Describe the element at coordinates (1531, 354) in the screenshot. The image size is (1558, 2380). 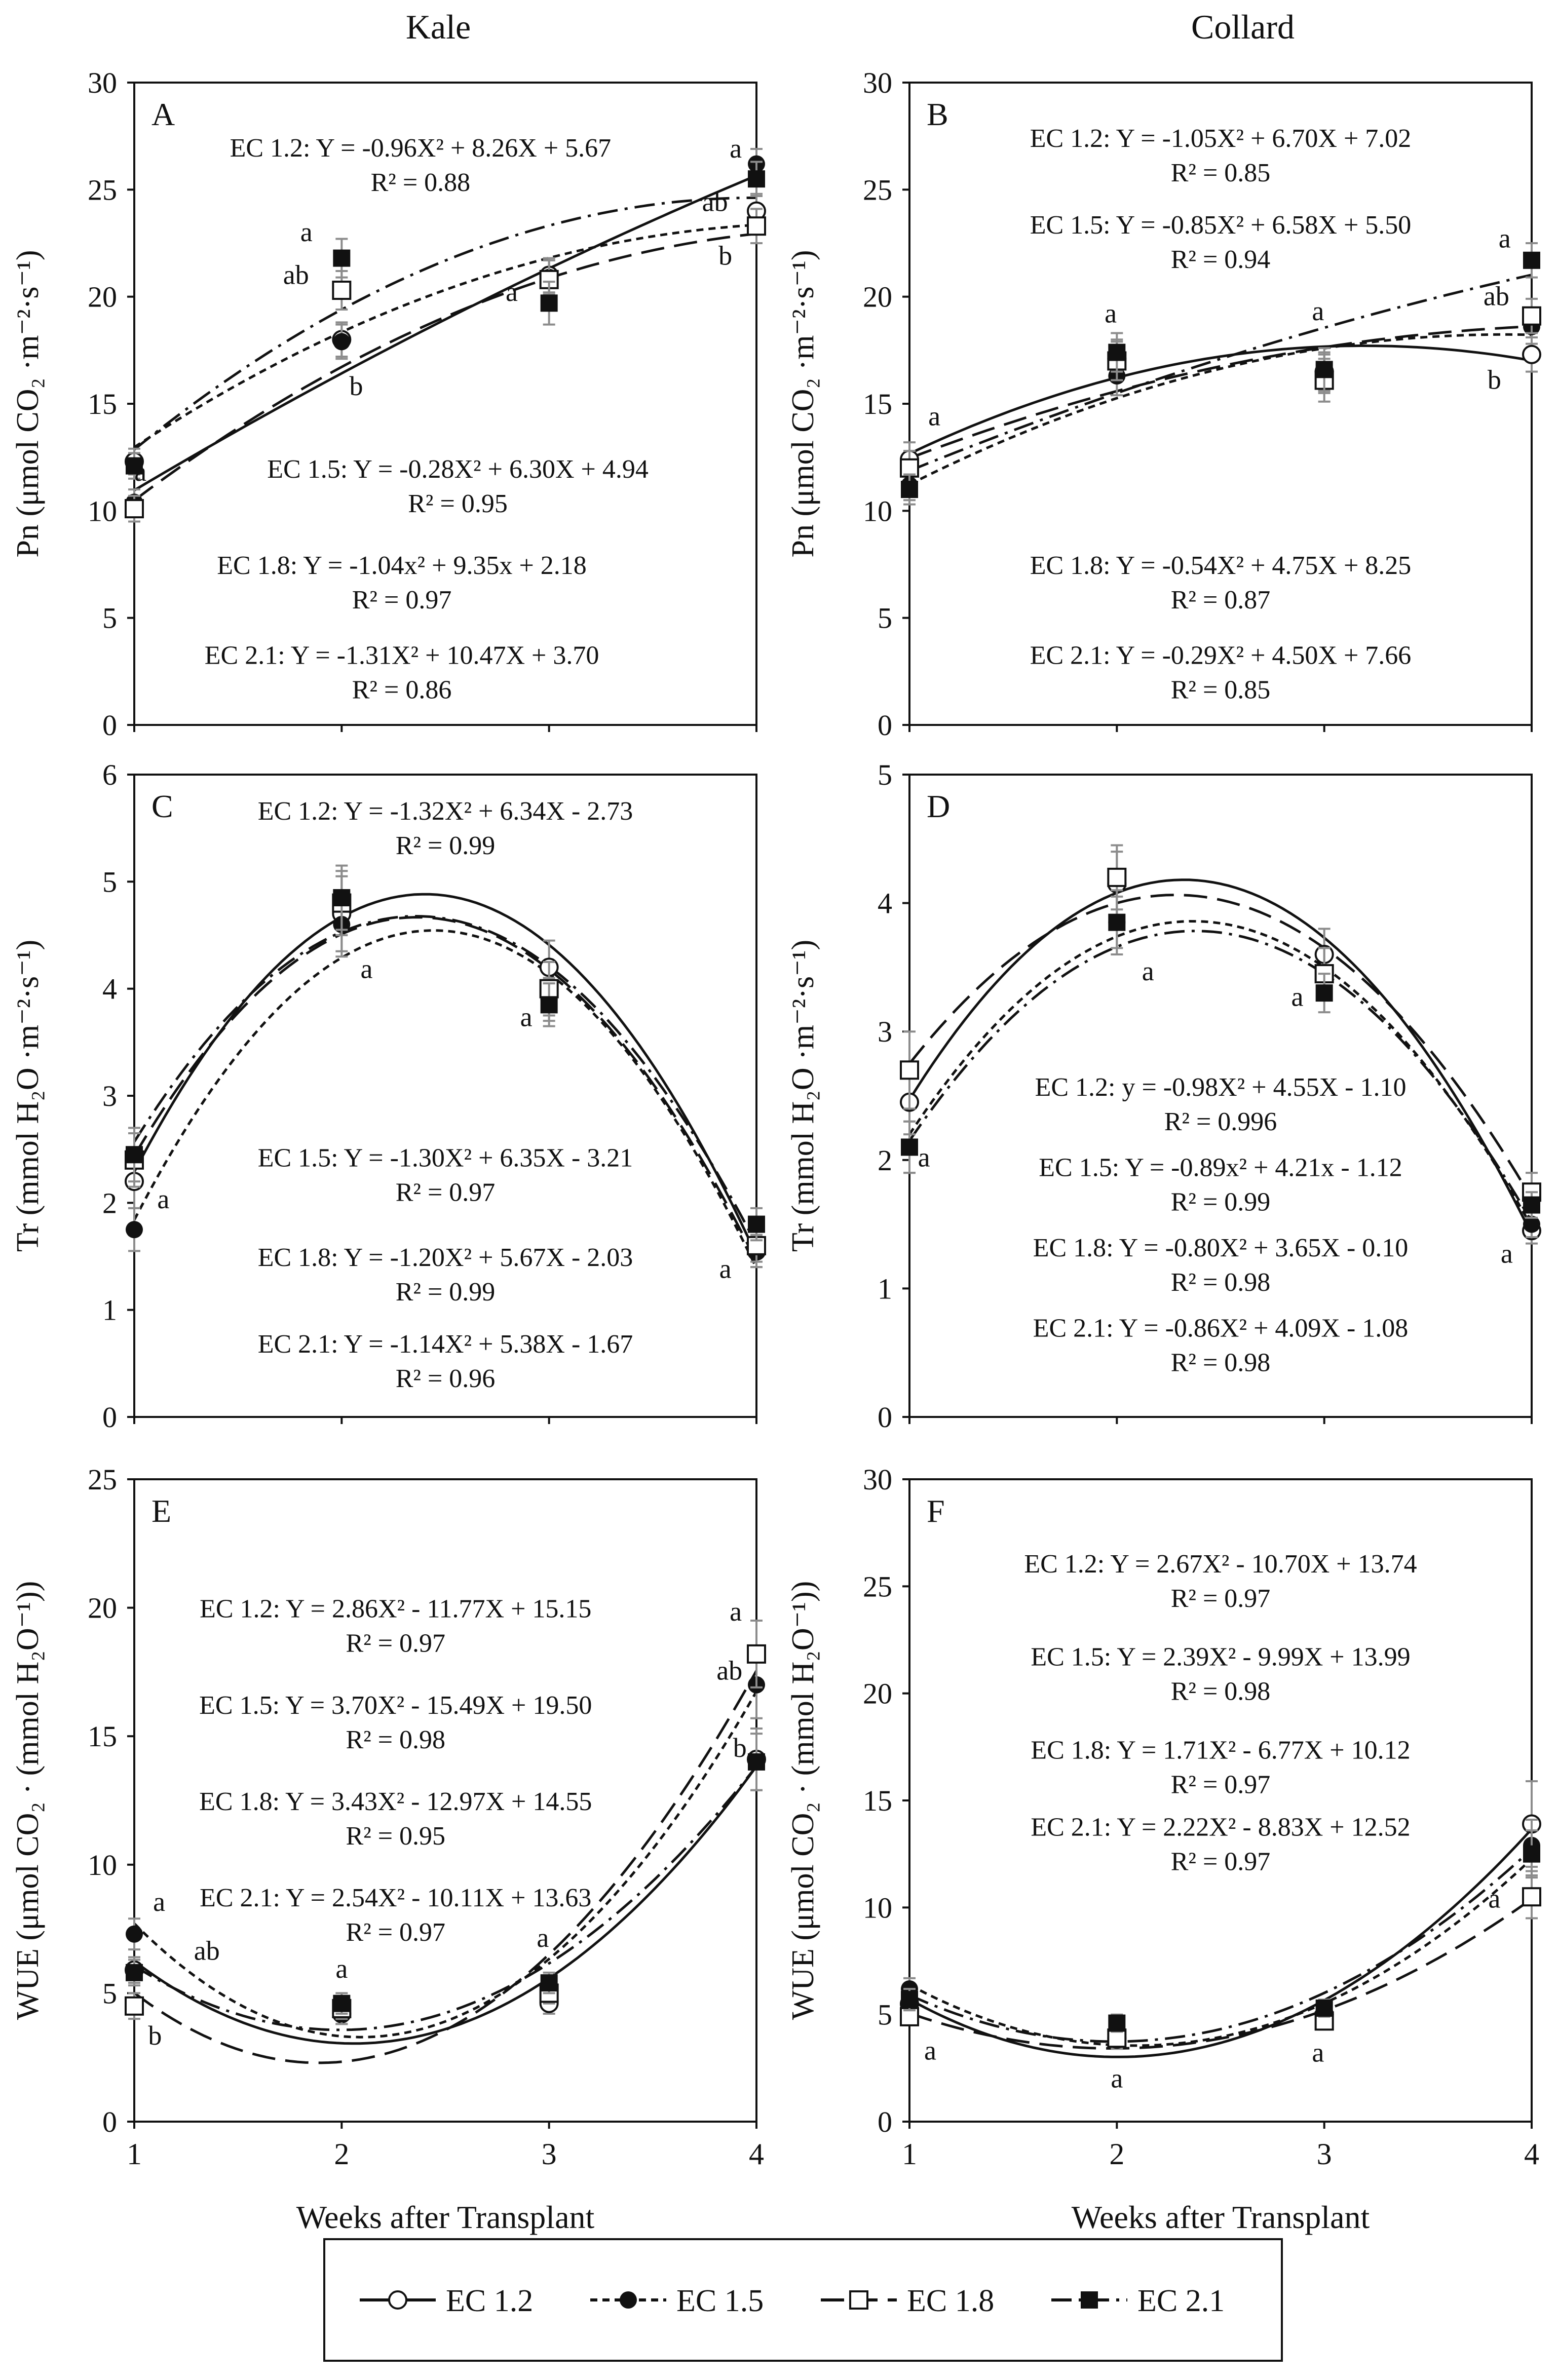
I see `panel-b-point-ec12` at that location.